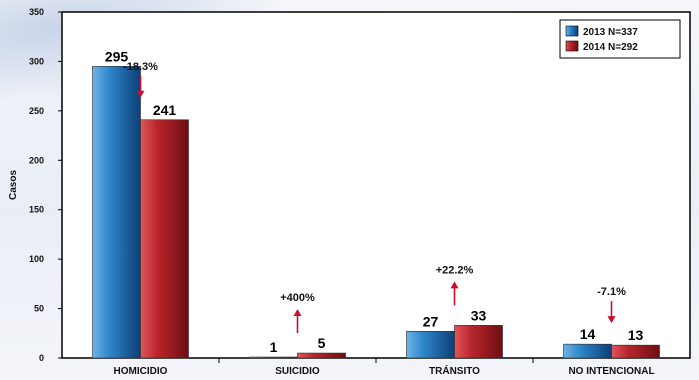  Describe the element at coordinates (610, 32) in the screenshot. I see `legend-label-2013: 2013 N=337` at that location.